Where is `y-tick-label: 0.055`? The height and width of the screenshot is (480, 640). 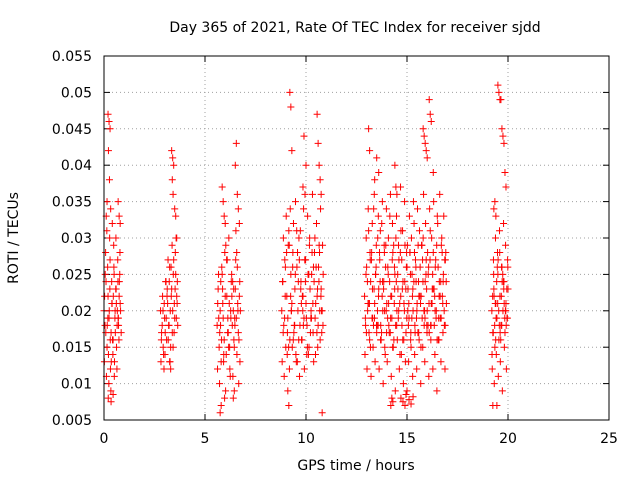 y-tick-label: 0.055 is located at coordinates (72, 57).